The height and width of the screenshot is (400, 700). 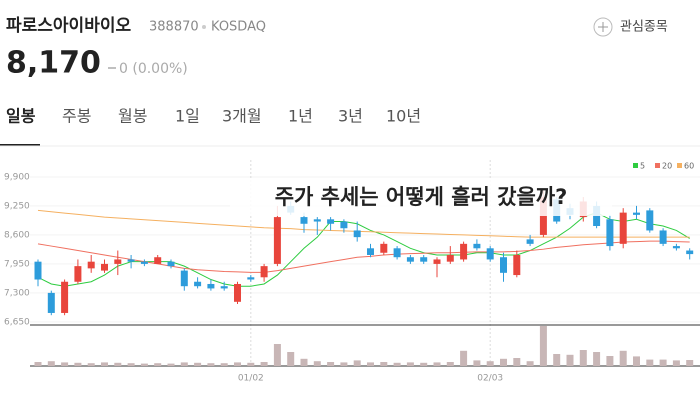 What do you see at coordinates (17, 235) in the screenshot?
I see `y-tick-label: 8,600` at bounding box center [17, 235].